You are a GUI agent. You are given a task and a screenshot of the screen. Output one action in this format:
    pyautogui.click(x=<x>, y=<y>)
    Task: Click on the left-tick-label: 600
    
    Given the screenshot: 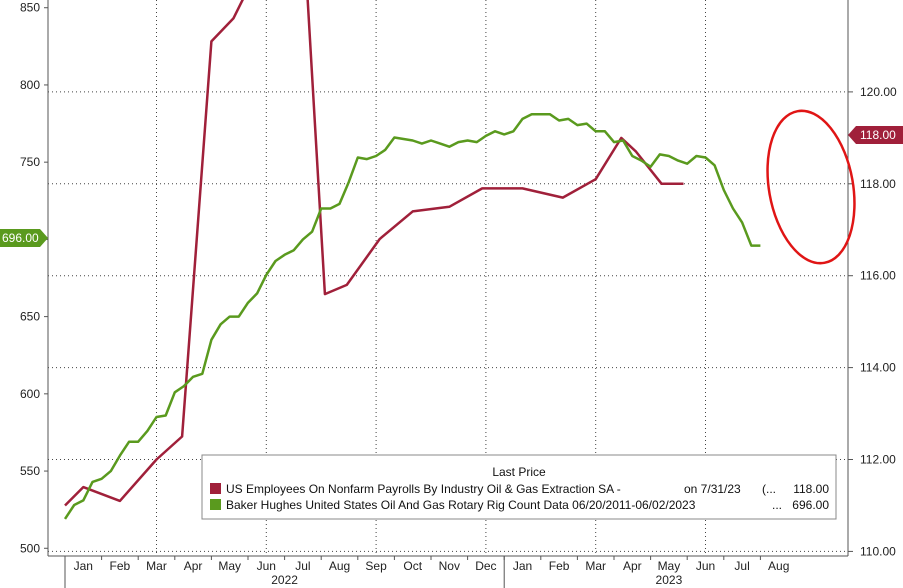 What is the action you would take?
    pyautogui.click(x=30, y=394)
    